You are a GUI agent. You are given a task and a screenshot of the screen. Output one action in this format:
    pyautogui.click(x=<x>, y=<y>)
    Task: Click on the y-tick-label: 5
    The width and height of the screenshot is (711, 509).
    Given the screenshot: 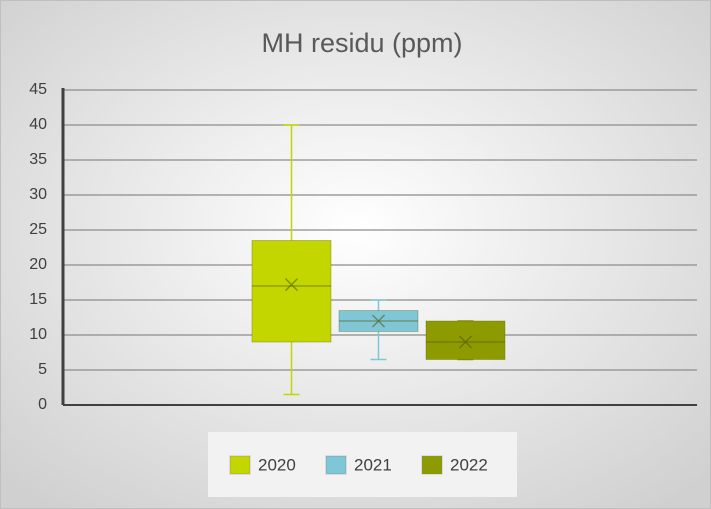 What is the action you would take?
    pyautogui.click(x=42, y=369)
    